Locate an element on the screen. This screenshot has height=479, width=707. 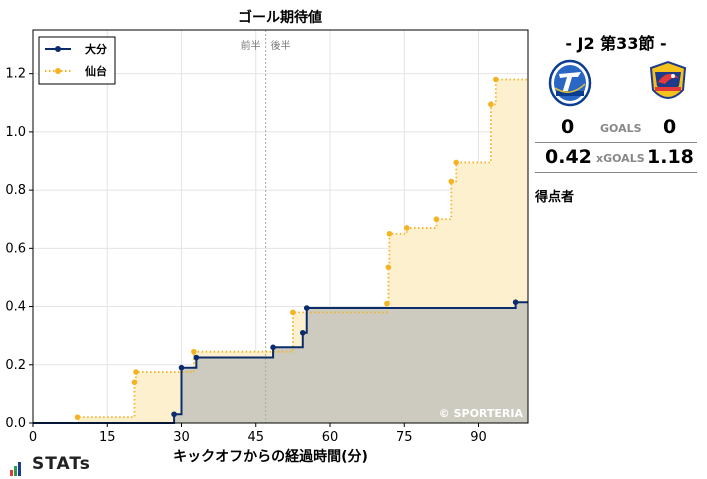
chart-title: ゴール期待値 is located at coordinates (280, 17).